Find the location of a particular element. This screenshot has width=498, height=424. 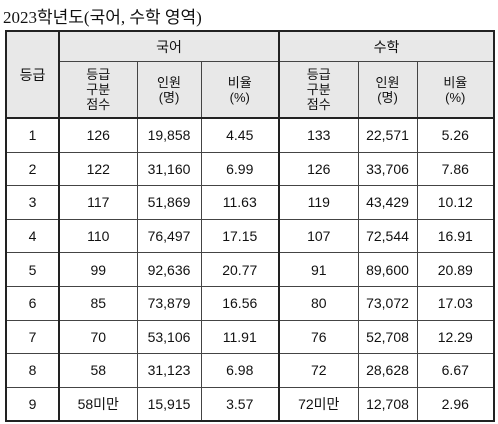

data-cell: 117 is located at coordinates (98, 202).